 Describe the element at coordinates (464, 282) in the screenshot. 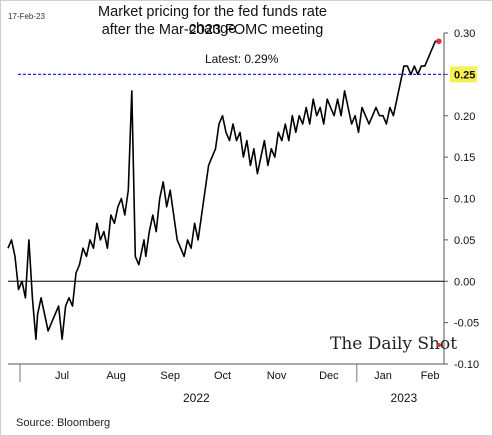

I see `y-tick-label: 0.00` at that location.